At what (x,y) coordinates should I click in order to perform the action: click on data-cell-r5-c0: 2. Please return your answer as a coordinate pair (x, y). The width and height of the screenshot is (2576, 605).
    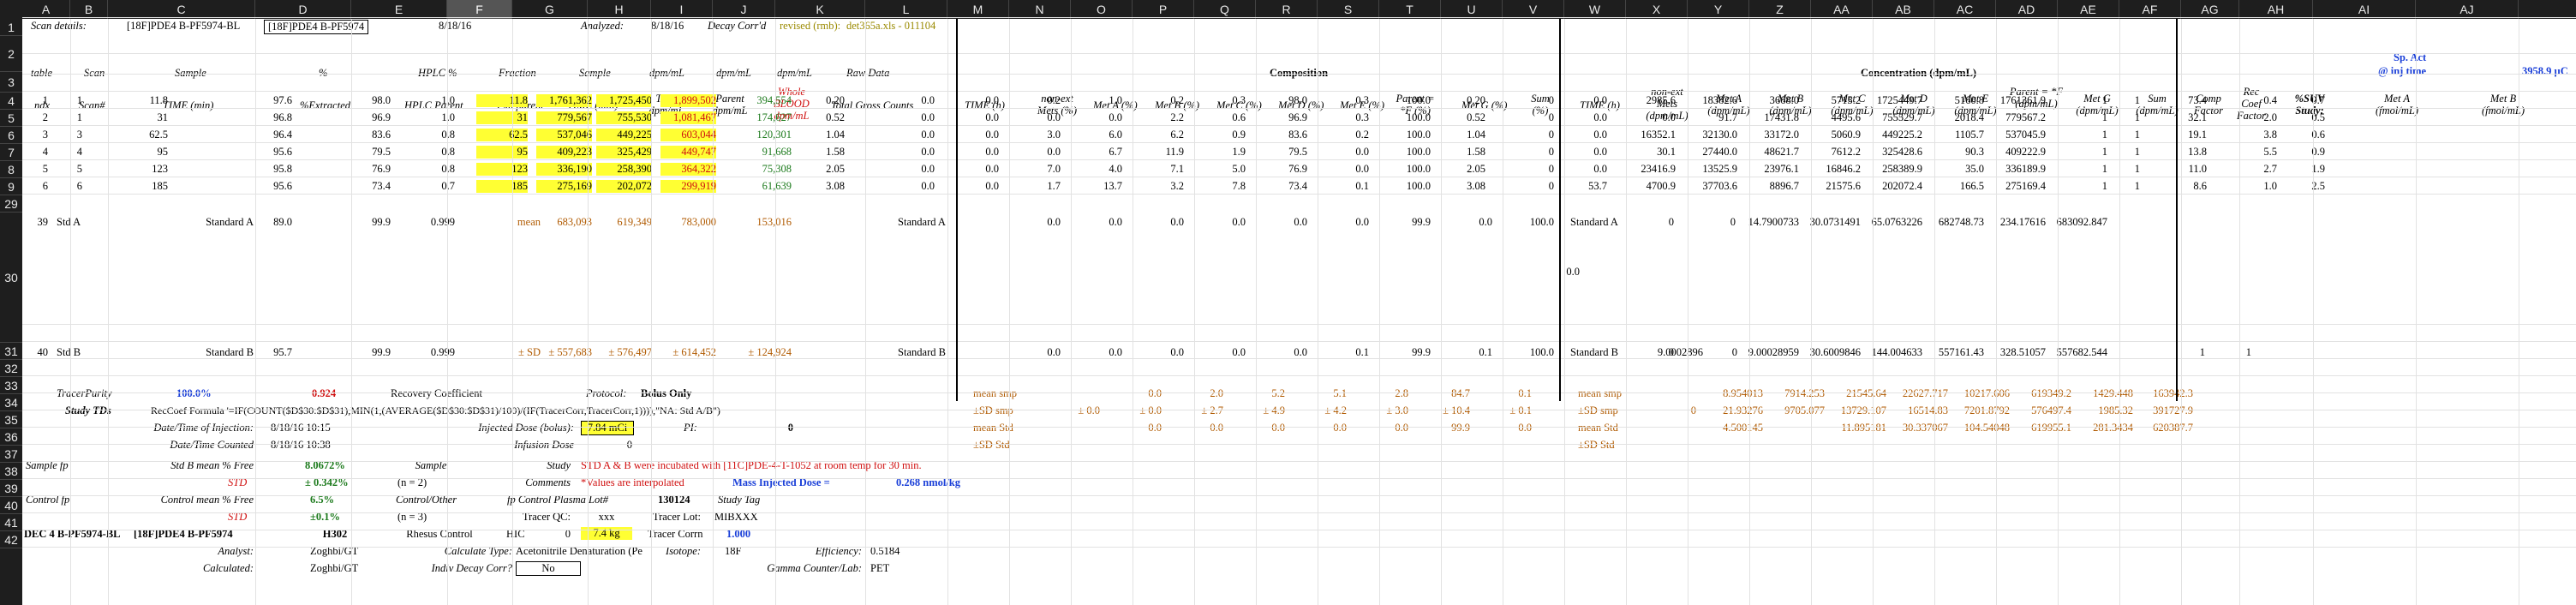
    Looking at the image, I should click on (45, 117).